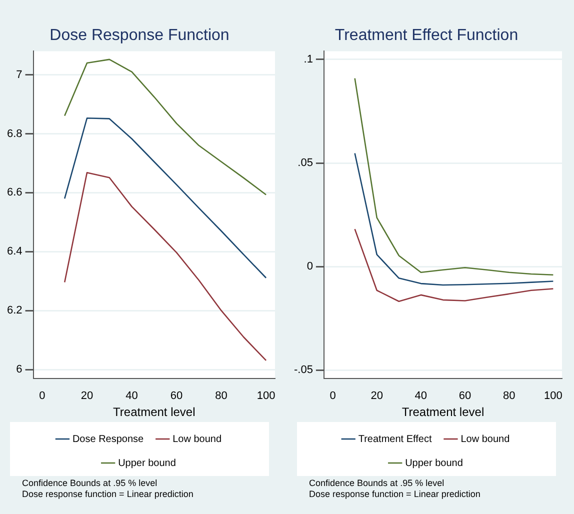 The height and width of the screenshot is (514, 574). Describe the element at coordinates (308, 60) in the screenshot. I see `y-tick-label: .1` at that location.